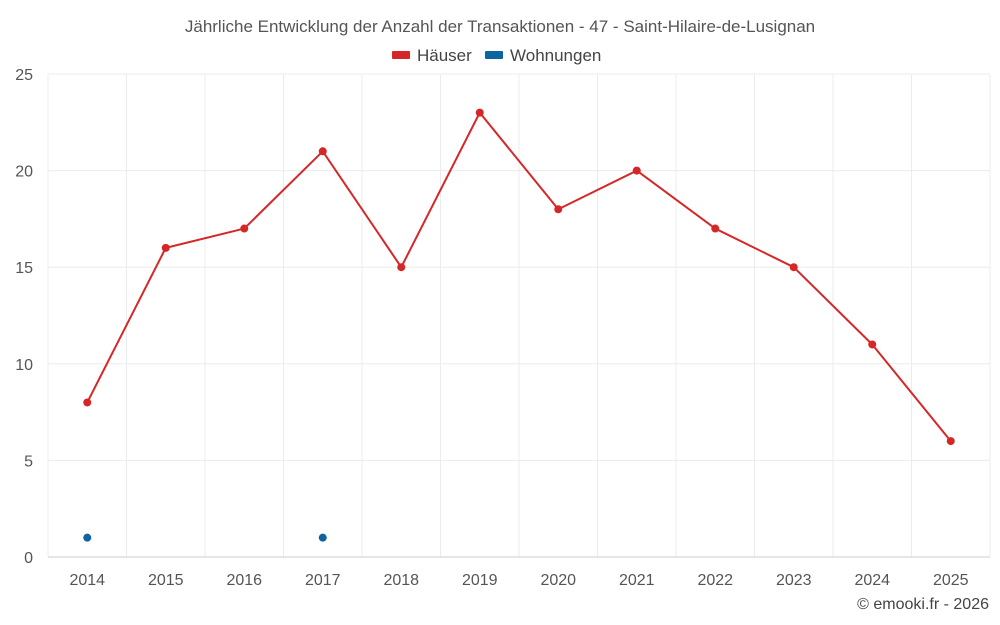 This screenshot has height=625, width=1000. I want to click on y-tick-label: 20, so click(24, 172).